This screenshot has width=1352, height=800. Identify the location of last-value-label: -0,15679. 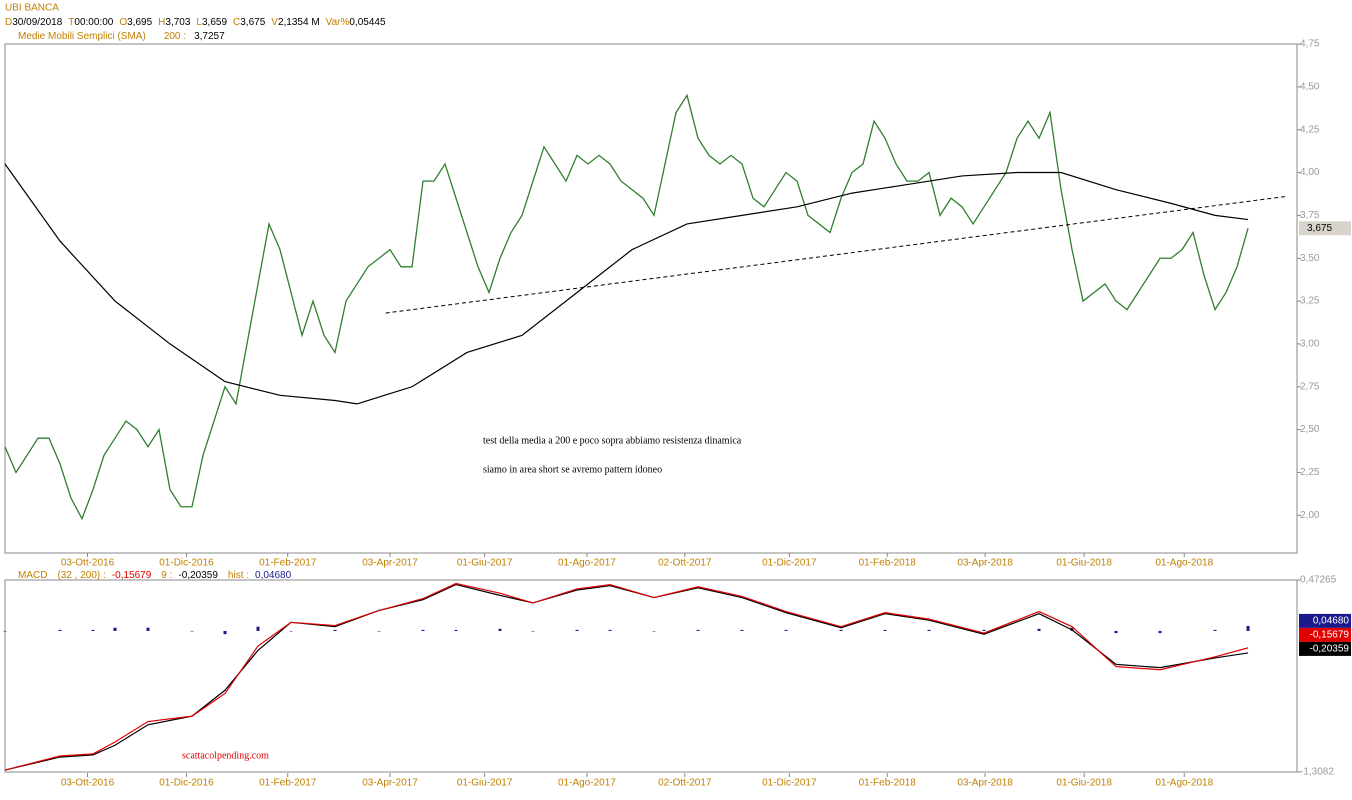
(1330, 635).